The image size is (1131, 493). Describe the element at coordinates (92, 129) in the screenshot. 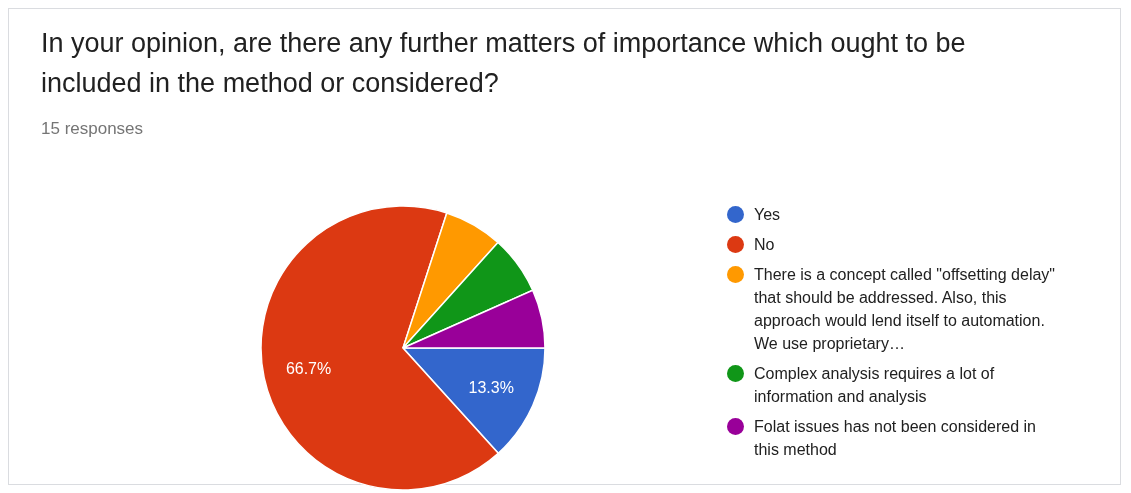

I see `text: 15 responses` at that location.